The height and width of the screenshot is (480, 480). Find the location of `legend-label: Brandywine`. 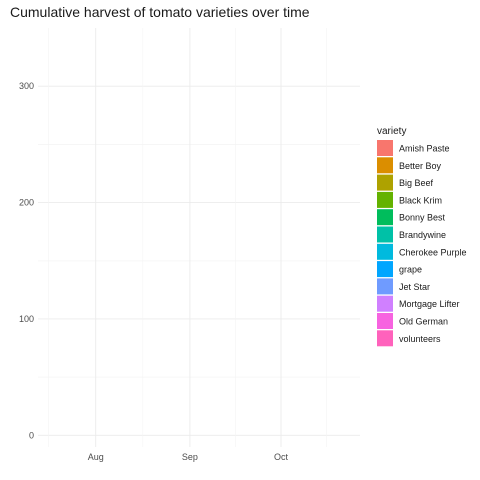

legend-label: Brandywine is located at coordinates (422, 235).